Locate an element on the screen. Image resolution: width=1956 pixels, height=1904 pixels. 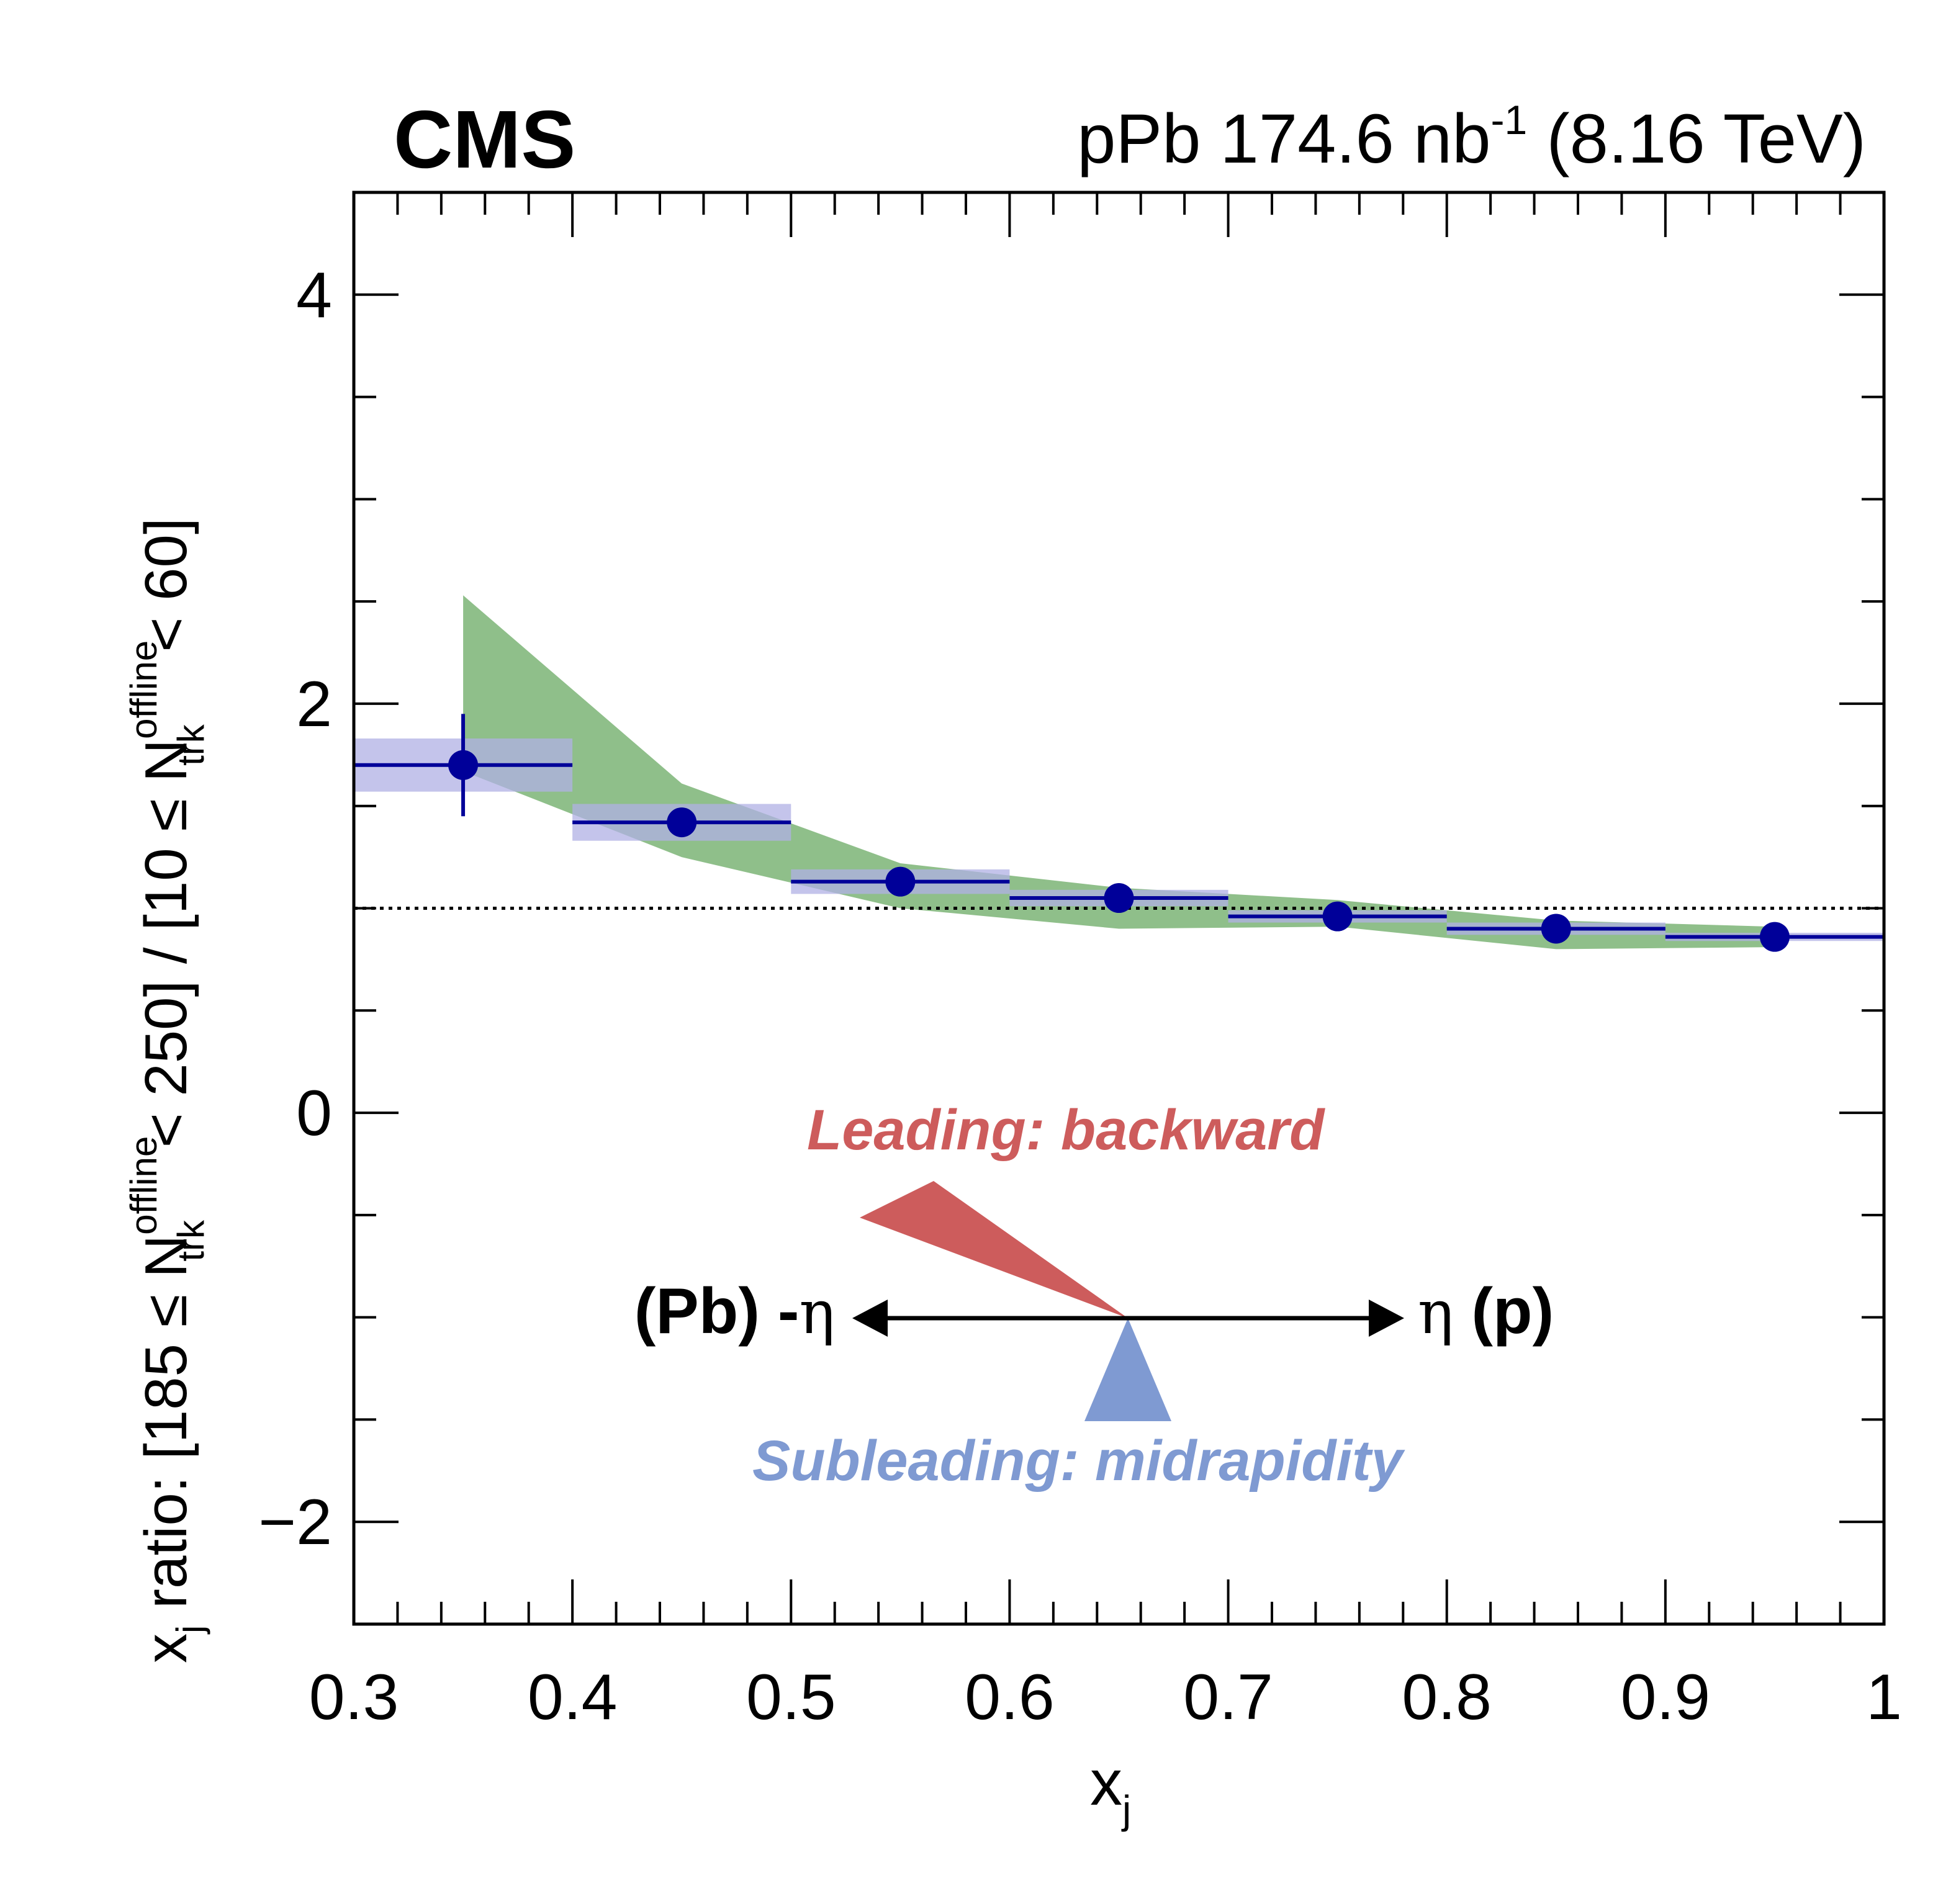
backward-direction-label: (Pb) -η is located at coordinates (734, 1311).